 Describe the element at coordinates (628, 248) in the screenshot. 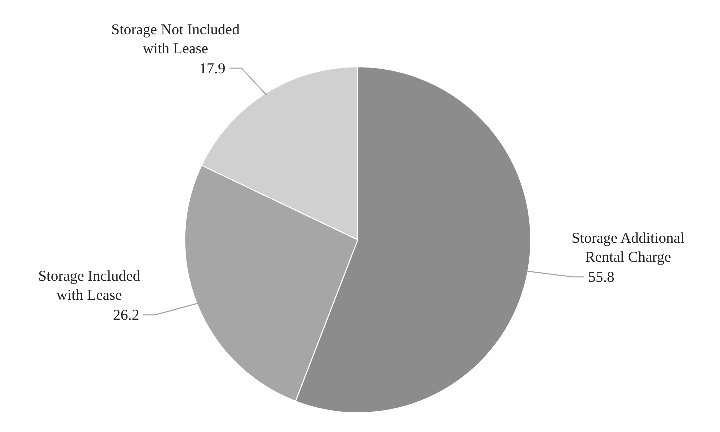

I see `slice-label: Storage Additional Rental Charge` at that location.